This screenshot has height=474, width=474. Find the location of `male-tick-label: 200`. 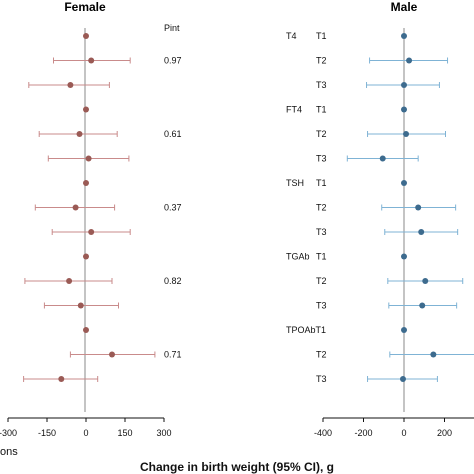

male-tick-label: 200 is located at coordinates (444, 433).